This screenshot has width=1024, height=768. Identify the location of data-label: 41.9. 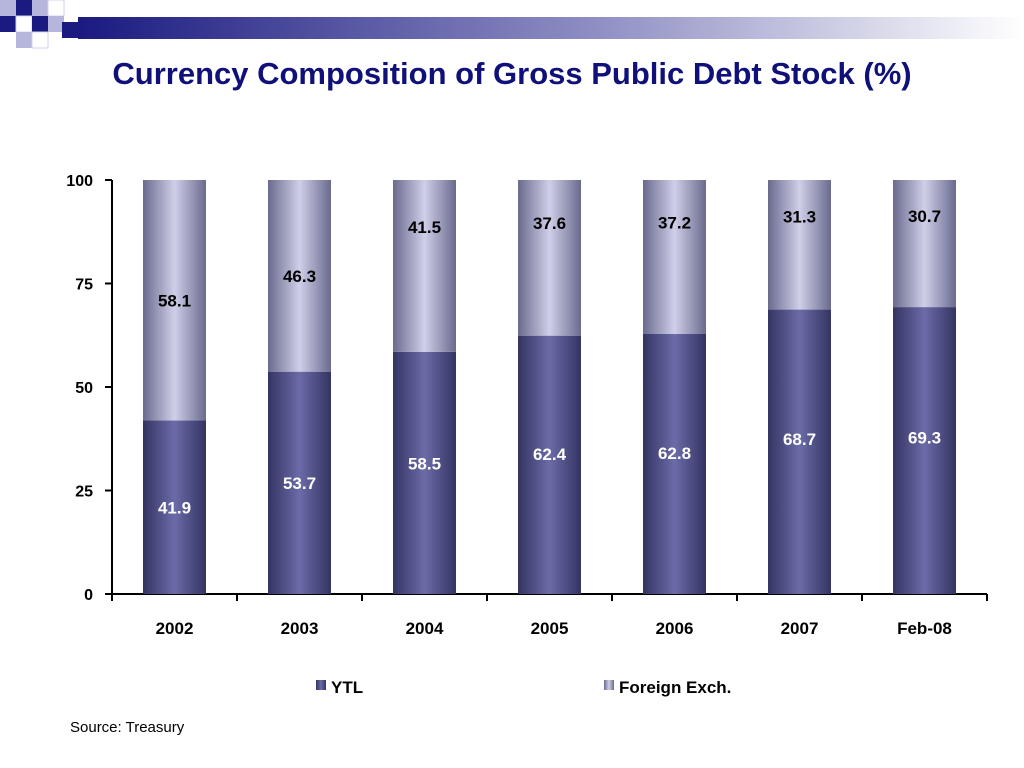
(174, 507).